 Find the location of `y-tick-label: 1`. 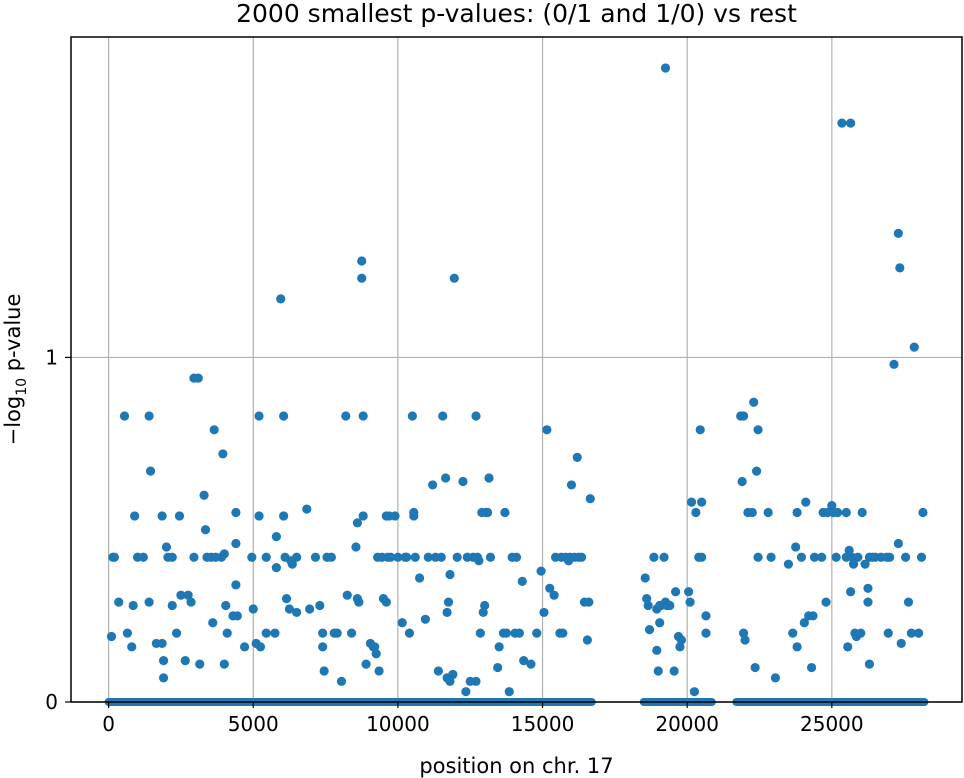

y-tick-label: 1 is located at coordinates (51, 357).